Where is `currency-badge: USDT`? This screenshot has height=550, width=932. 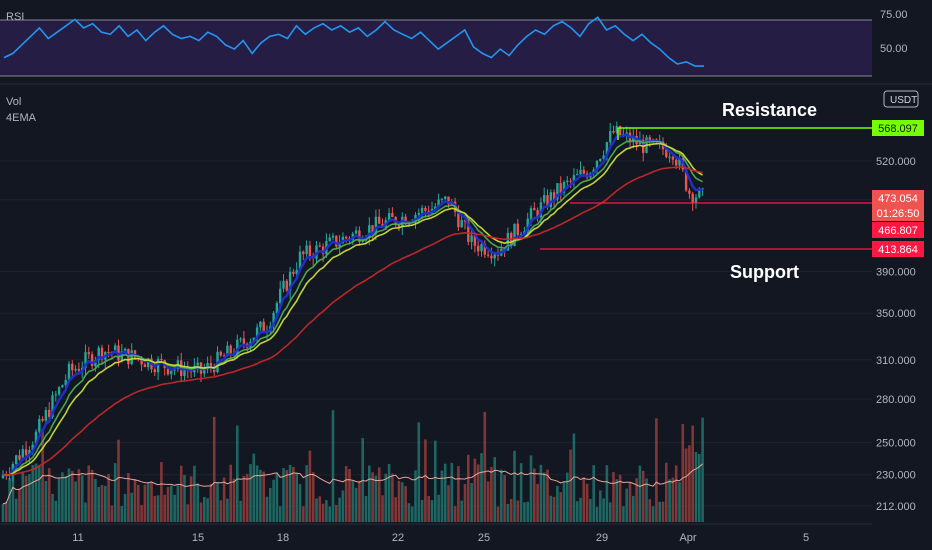 currency-badge: USDT is located at coordinates (901, 99).